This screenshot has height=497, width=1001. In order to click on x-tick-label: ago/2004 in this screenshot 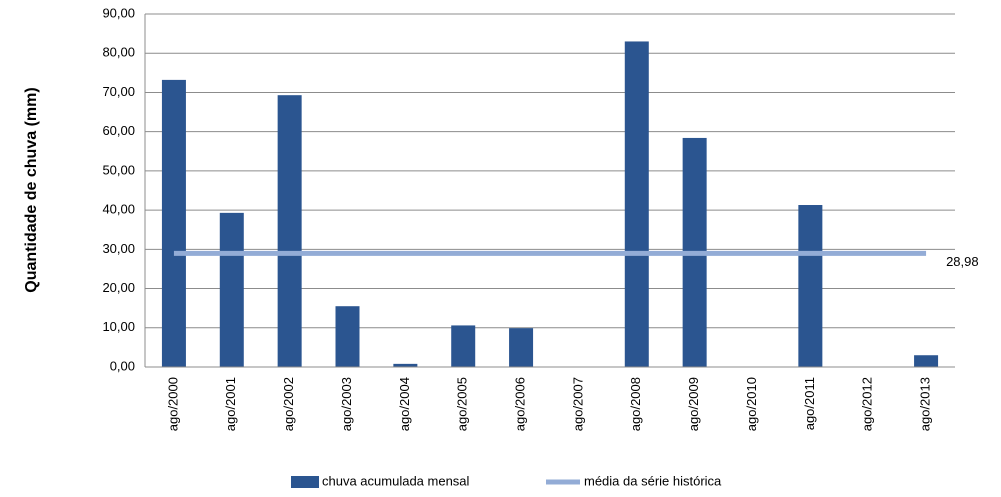, I will do `click(404, 404)`.